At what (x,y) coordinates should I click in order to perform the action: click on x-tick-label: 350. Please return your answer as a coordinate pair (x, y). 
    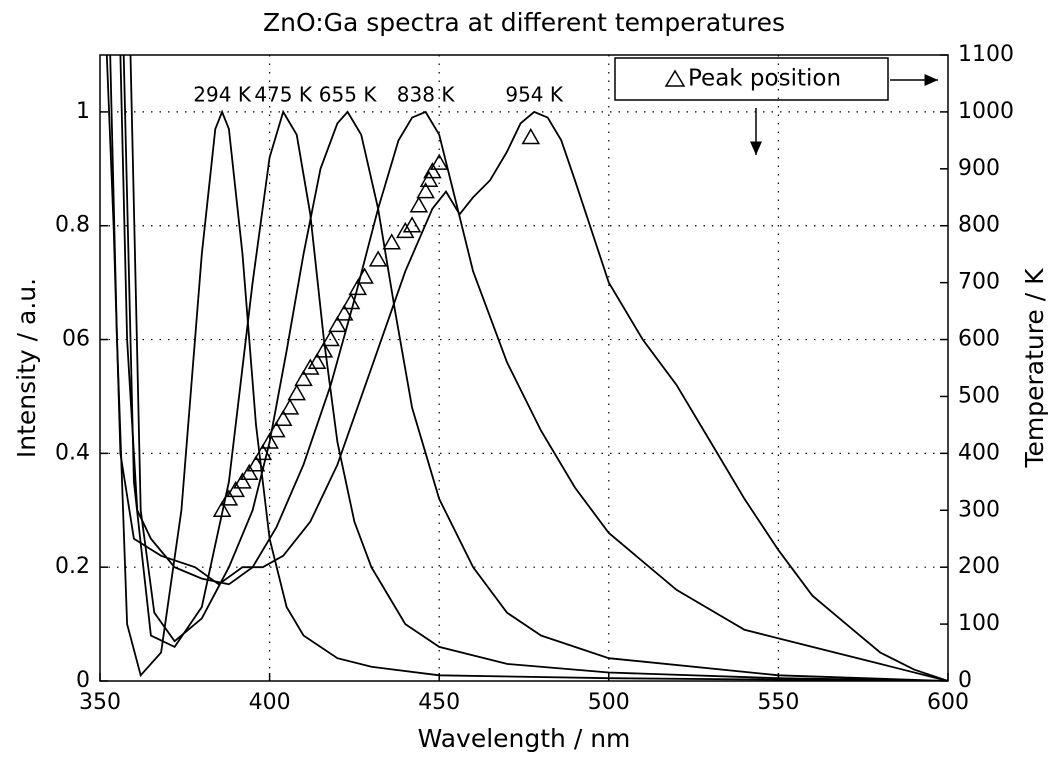
    Looking at the image, I should click on (100, 702).